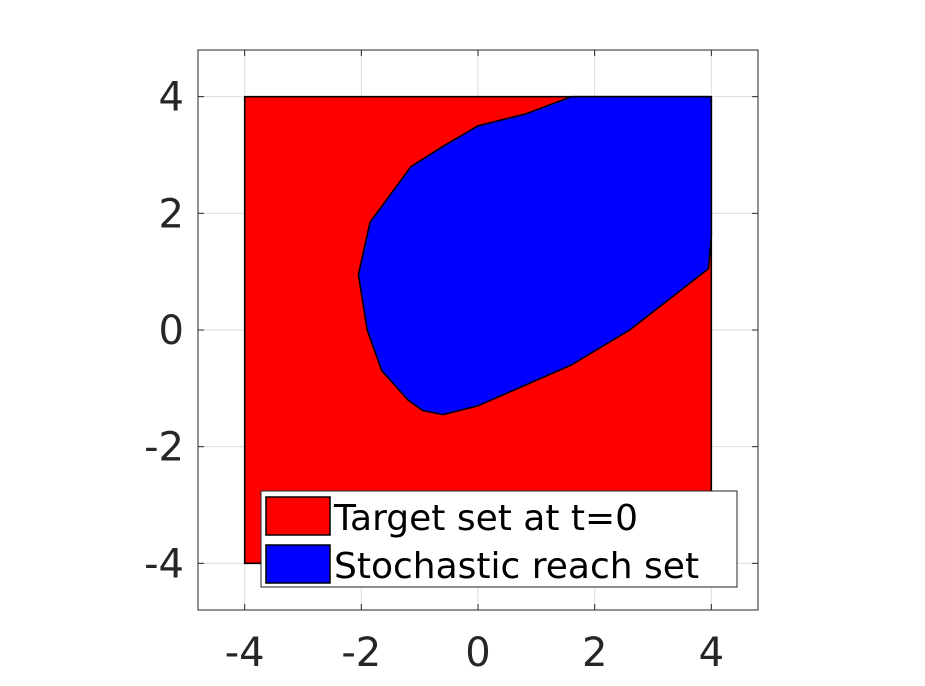 The height and width of the screenshot is (686, 925). What do you see at coordinates (164, 564) in the screenshot?
I see `y-tick-label: -4` at bounding box center [164, 564].